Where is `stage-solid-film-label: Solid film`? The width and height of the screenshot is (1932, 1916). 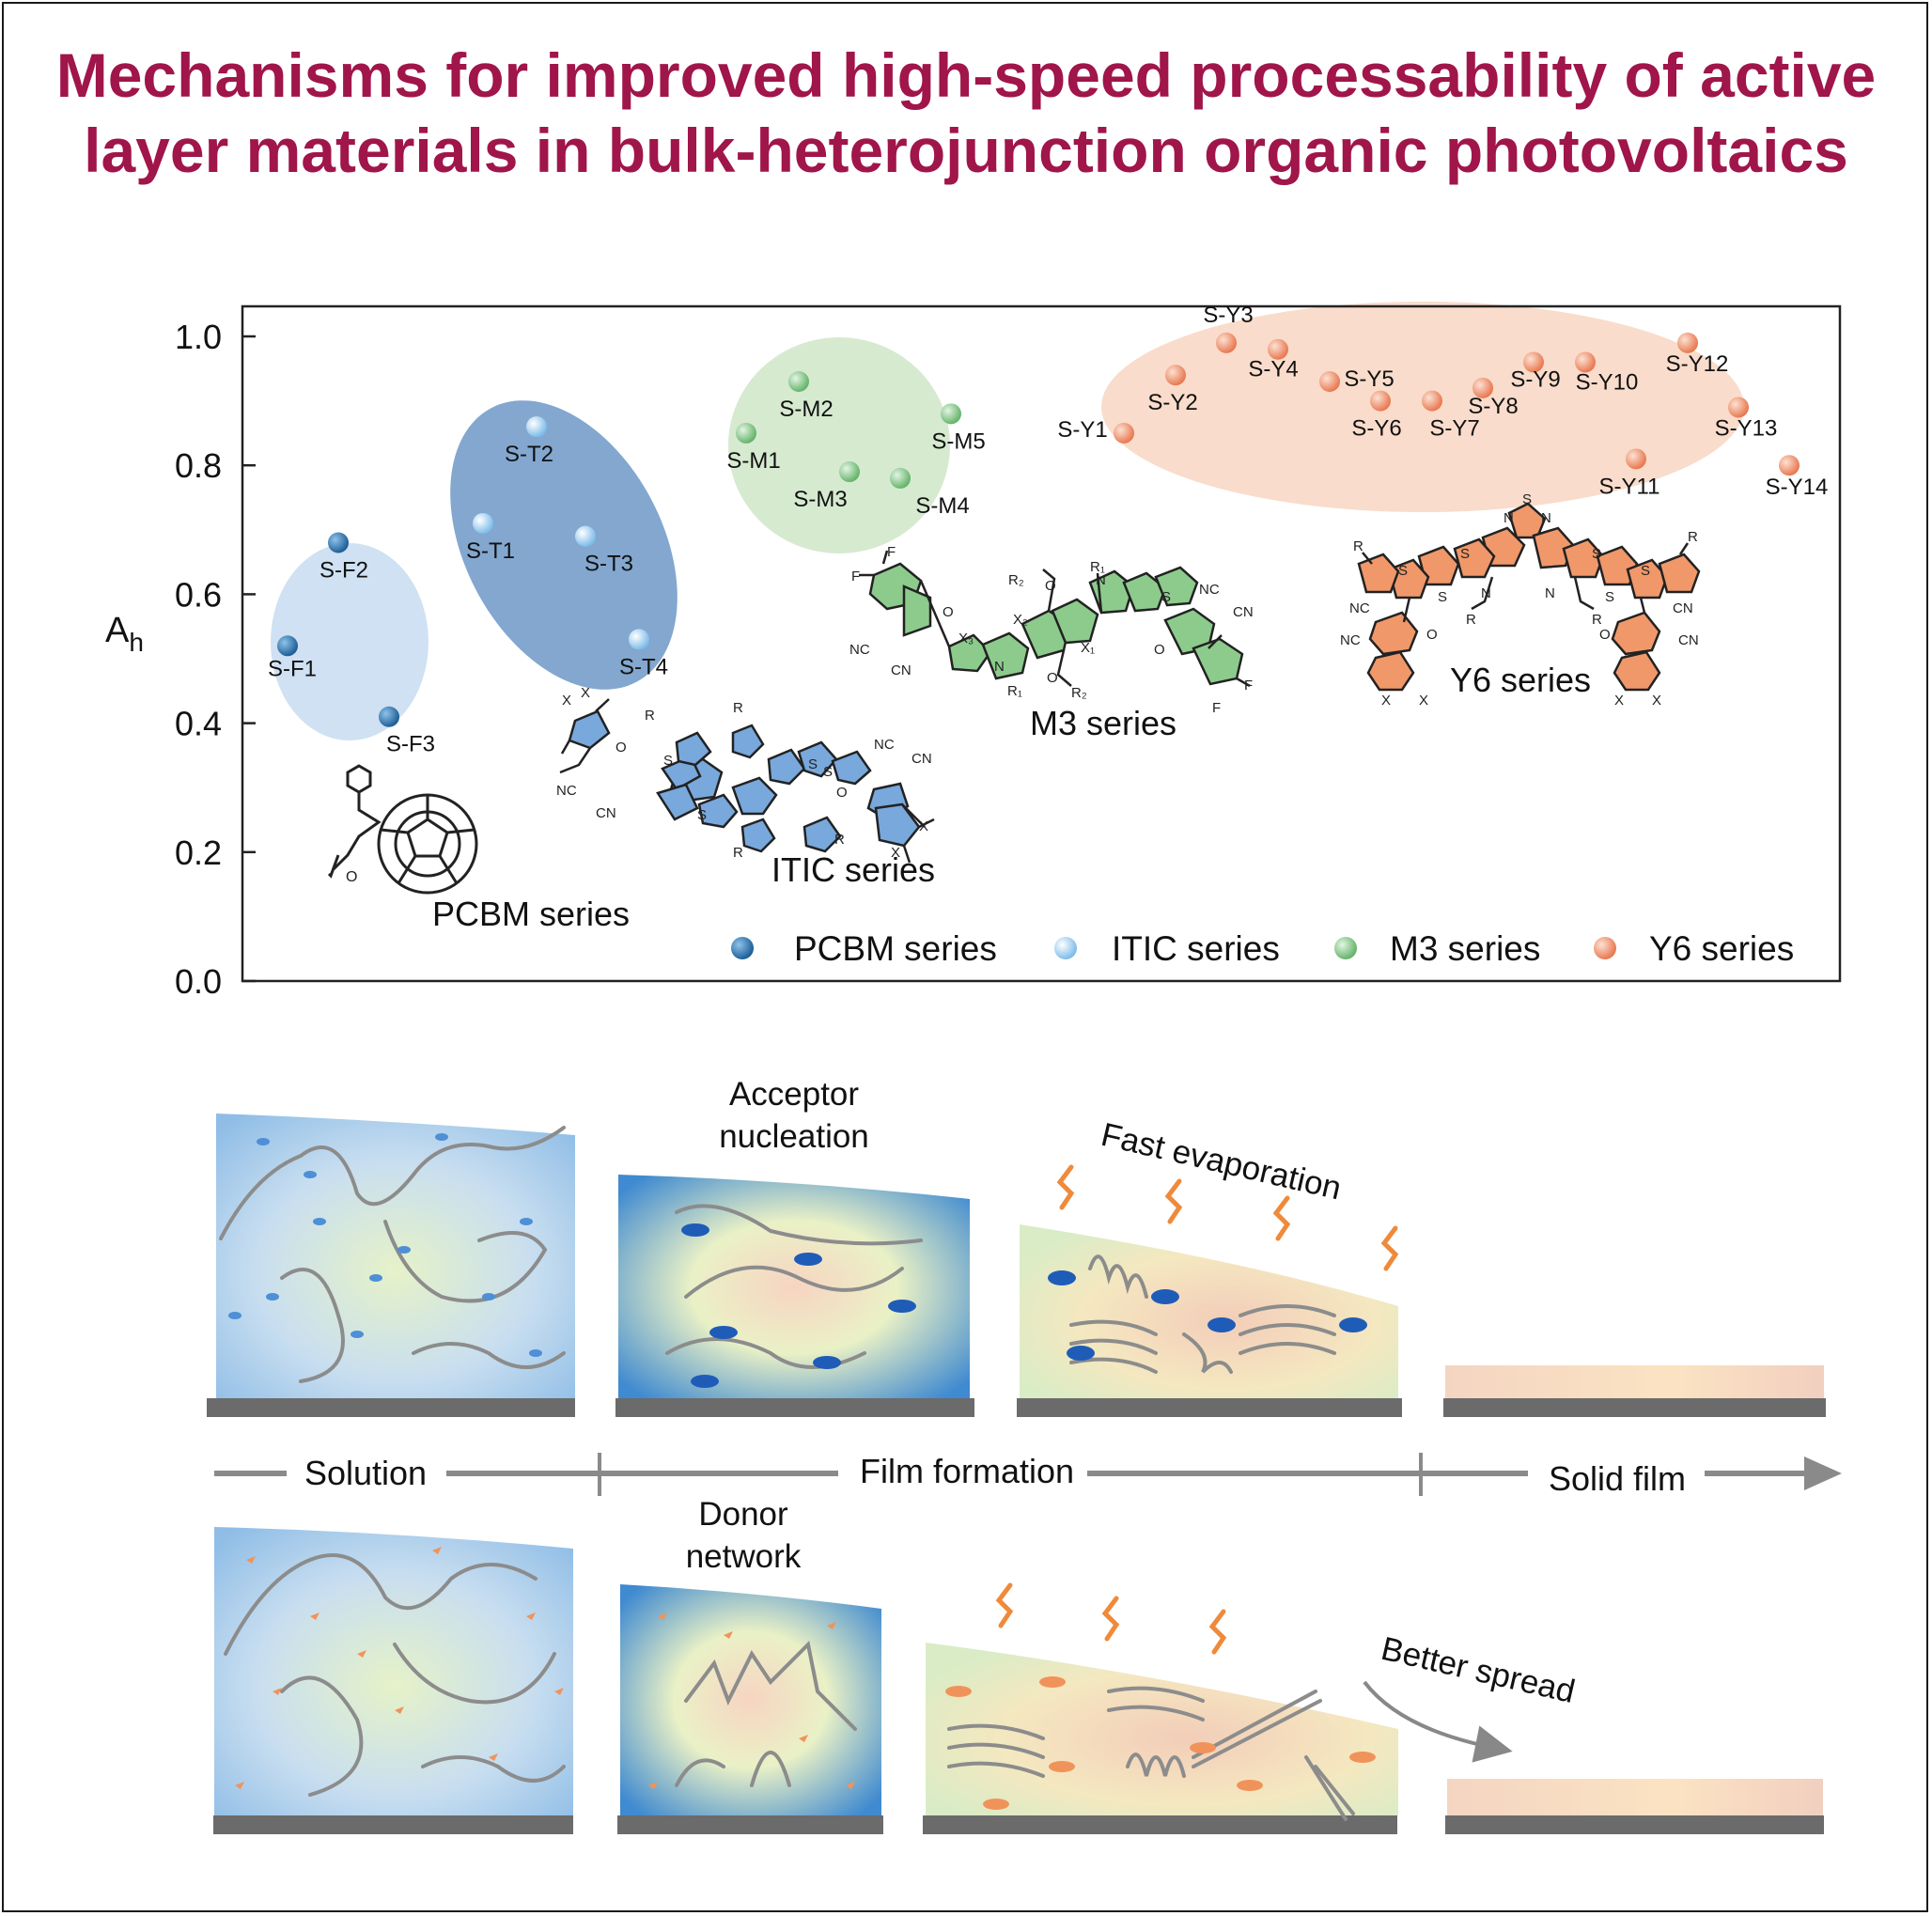 stage-solid-film-label: Solid film is located at coordinates (1617, 1478).